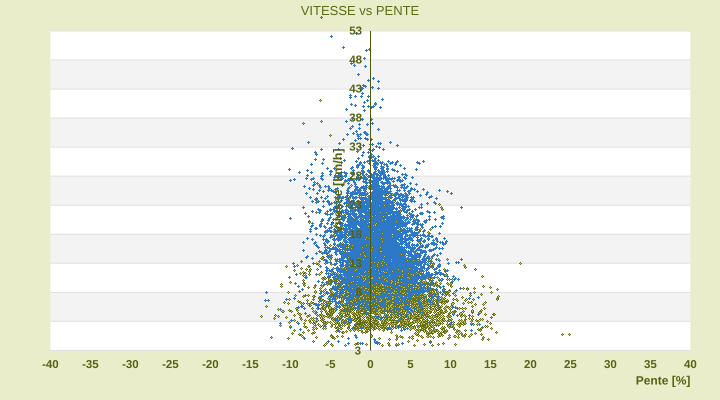 The height and width of the screenshot is (400, 720). Describe the element at coordinates (355, 206) in the screenshot. I see `svg-text: 23` at that location.